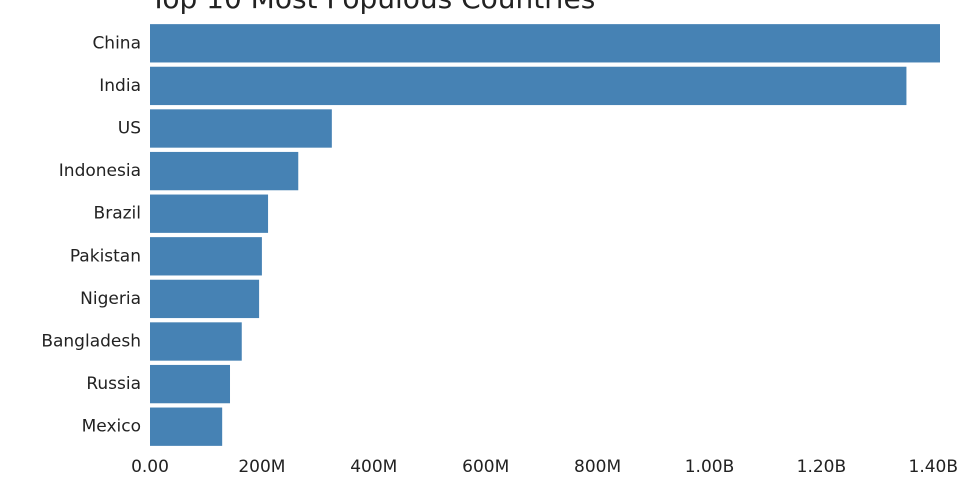  I want to click on y-tick-label: Indonesia, so click(100, 171).